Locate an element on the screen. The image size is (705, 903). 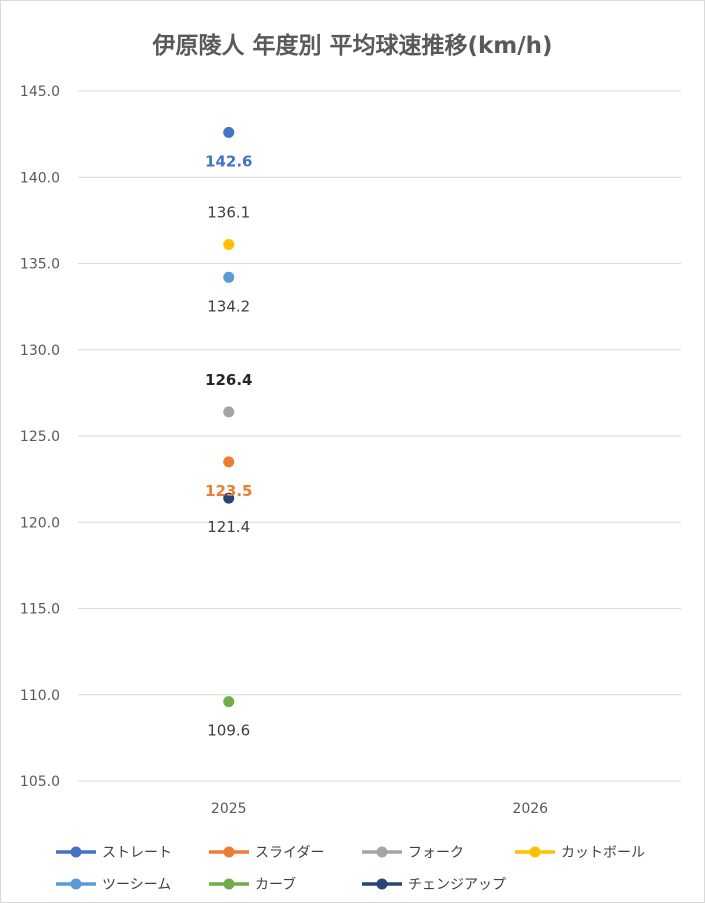
data-points is located at coordinates (229, 417).